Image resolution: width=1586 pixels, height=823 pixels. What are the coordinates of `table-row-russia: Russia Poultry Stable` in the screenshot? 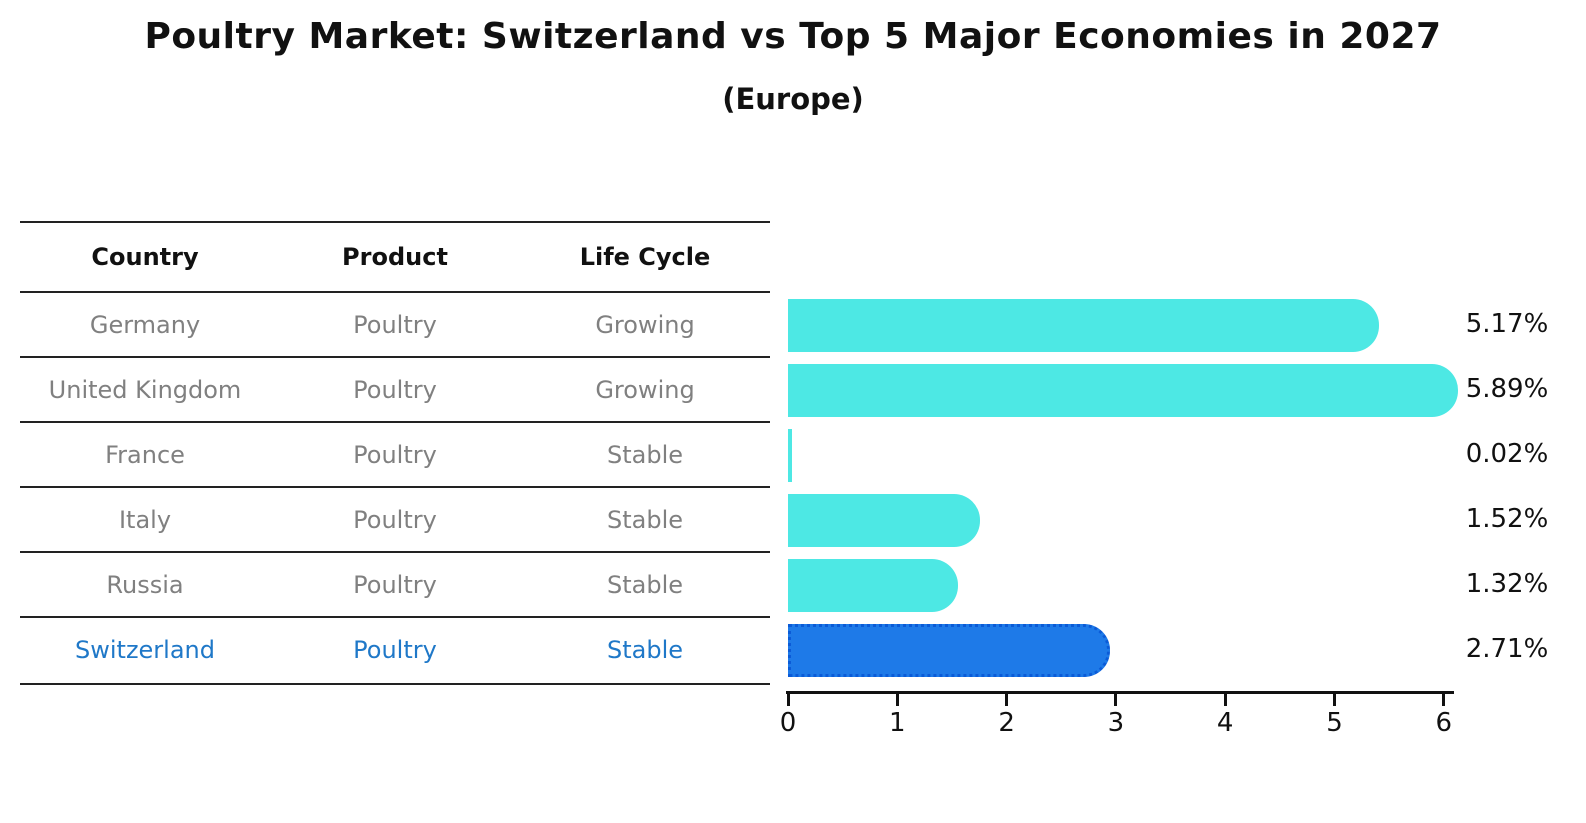 It's located at (395, 585).